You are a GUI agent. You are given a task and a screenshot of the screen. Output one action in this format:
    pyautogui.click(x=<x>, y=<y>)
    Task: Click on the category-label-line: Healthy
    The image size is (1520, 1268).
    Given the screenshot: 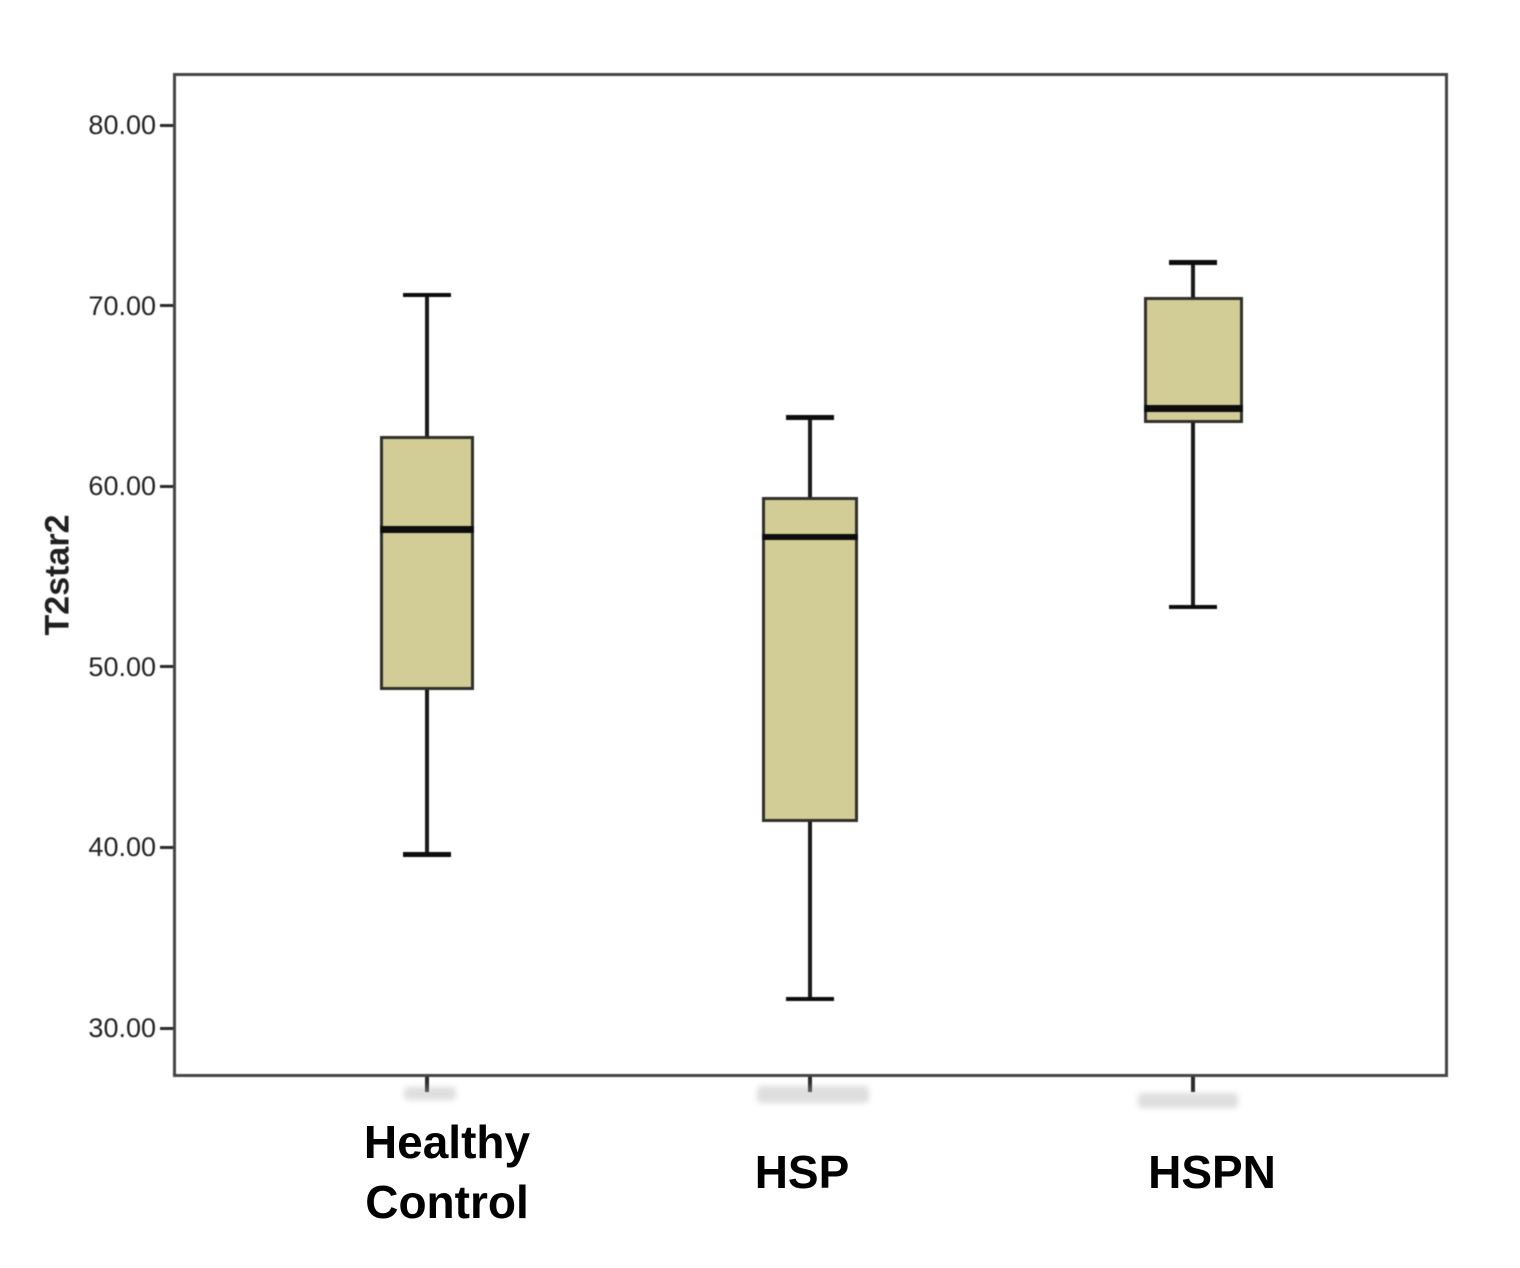 What is the action you would take?
    pyautogui.click(x=447, y=1142)
    